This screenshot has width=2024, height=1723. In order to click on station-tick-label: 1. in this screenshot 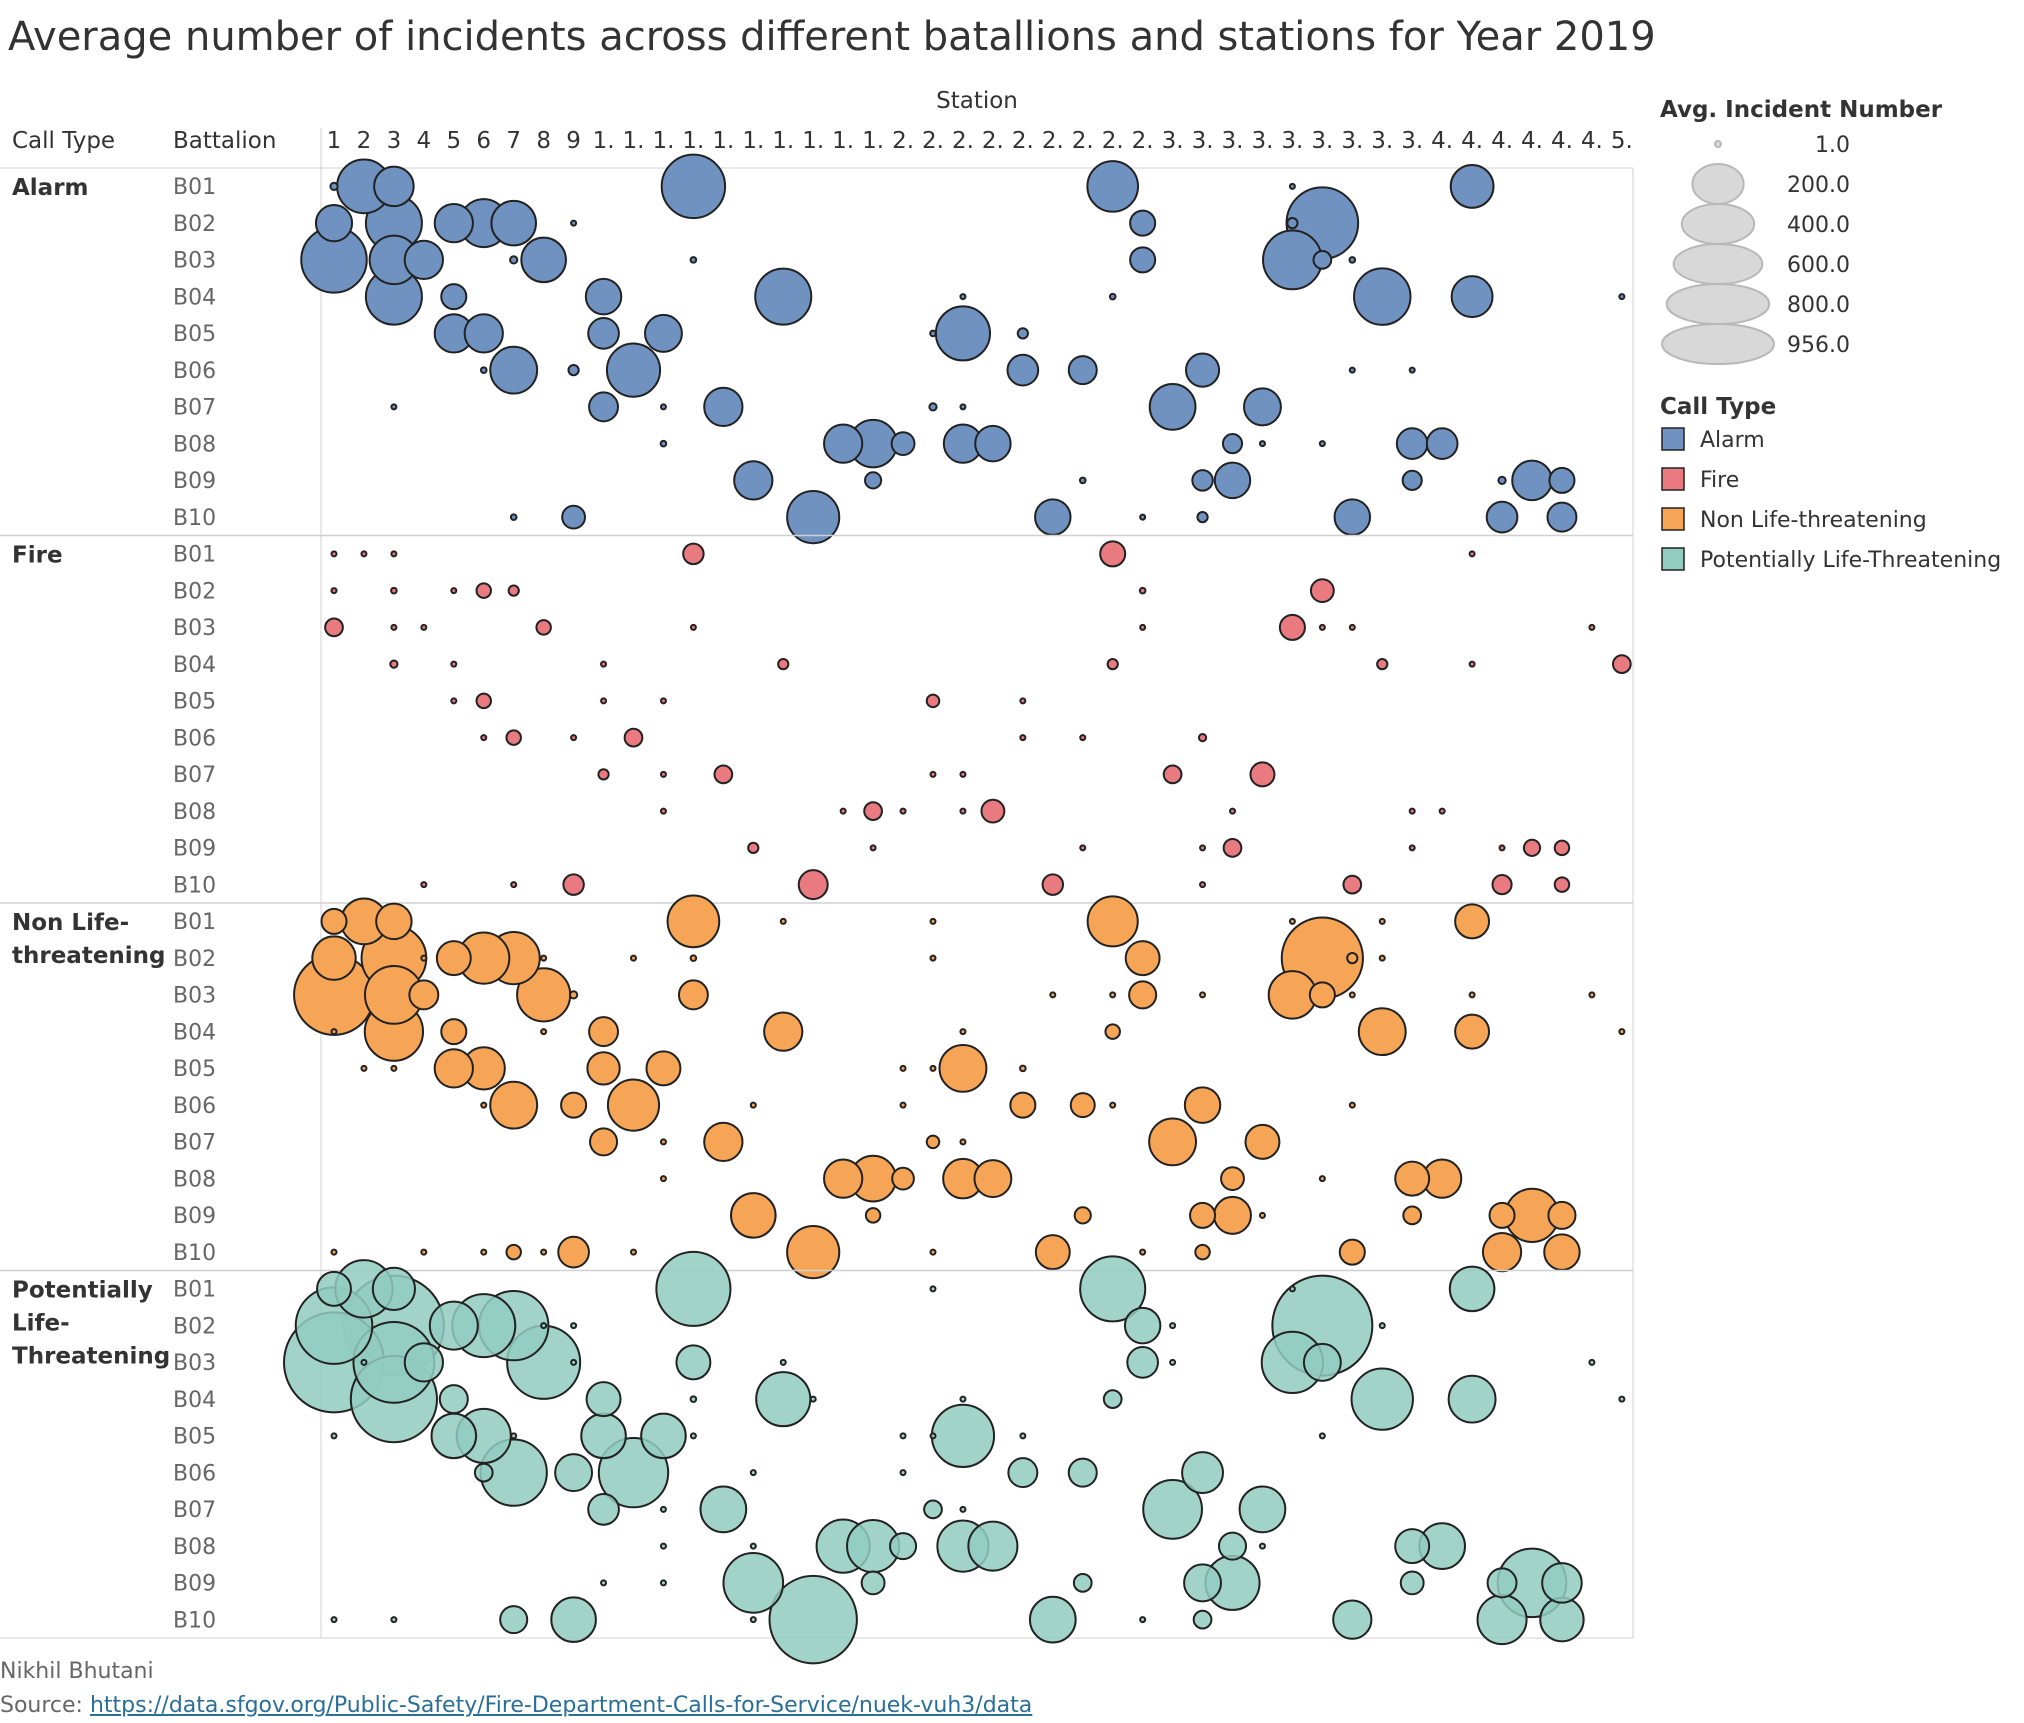, I will do `click(783, 141)`.